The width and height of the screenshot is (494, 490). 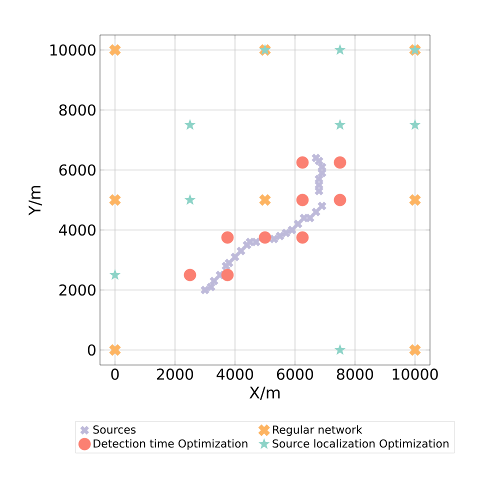 What do you see at coordinates (35, 201) in the screenshot?
I see `y-axis-title: Y/m` at bounding box center [35, 201].